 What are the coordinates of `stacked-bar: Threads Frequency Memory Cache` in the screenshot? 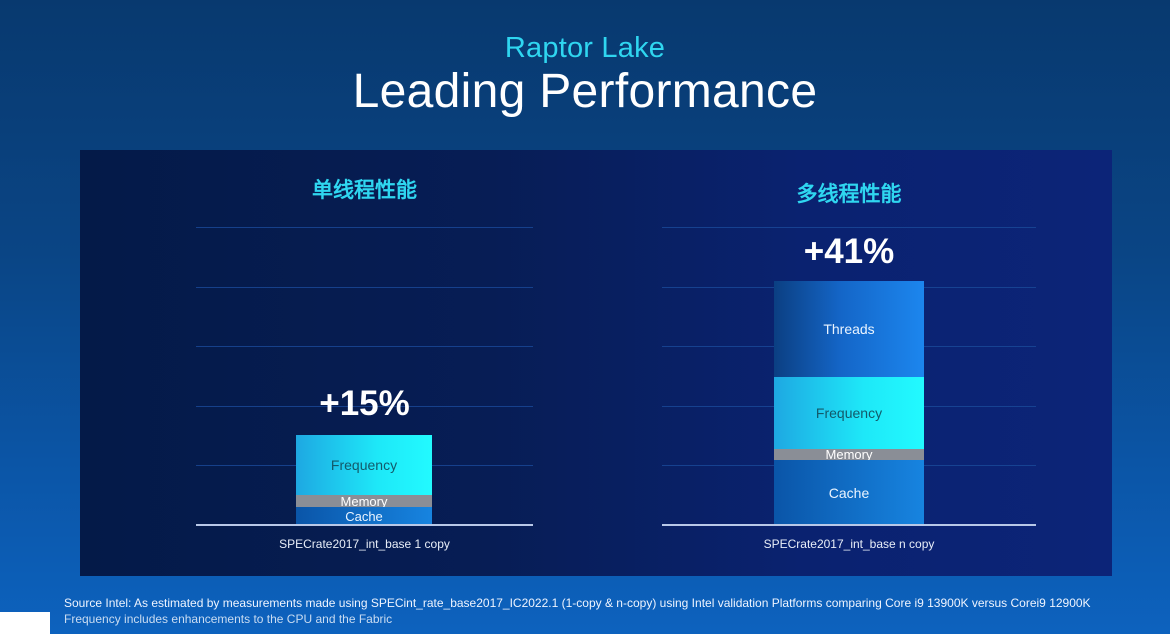 It's located at (849, 403).